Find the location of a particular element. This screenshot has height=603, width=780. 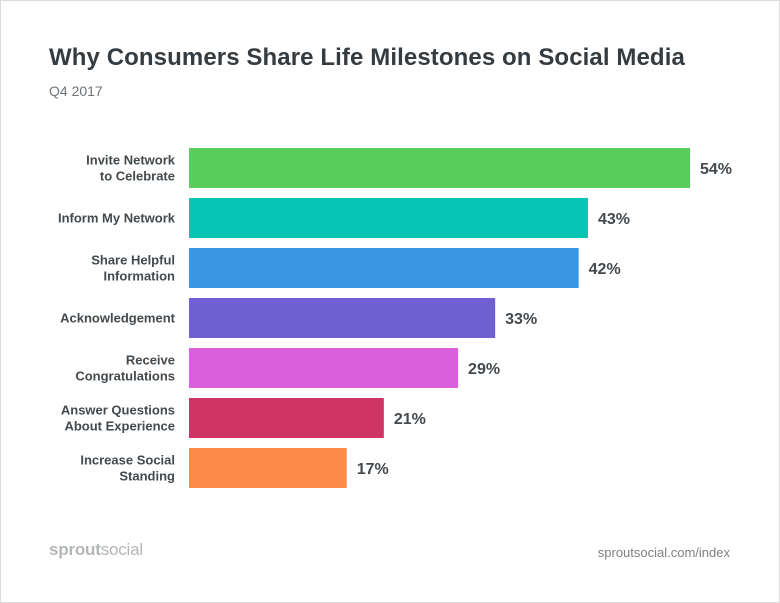

category-label-4: Acknowledgement is located at coordinates (118, 318).